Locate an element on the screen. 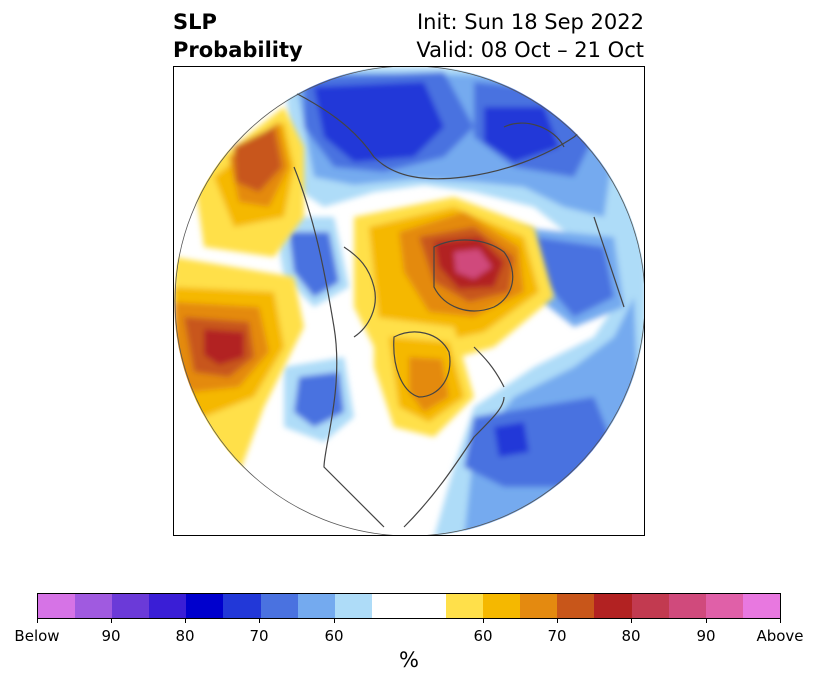 Image resolution: width=819 pixels, height=686 pixels. valid-range: Valid: 08 Oct – 21 Oct is located at coordinates (530, 50).